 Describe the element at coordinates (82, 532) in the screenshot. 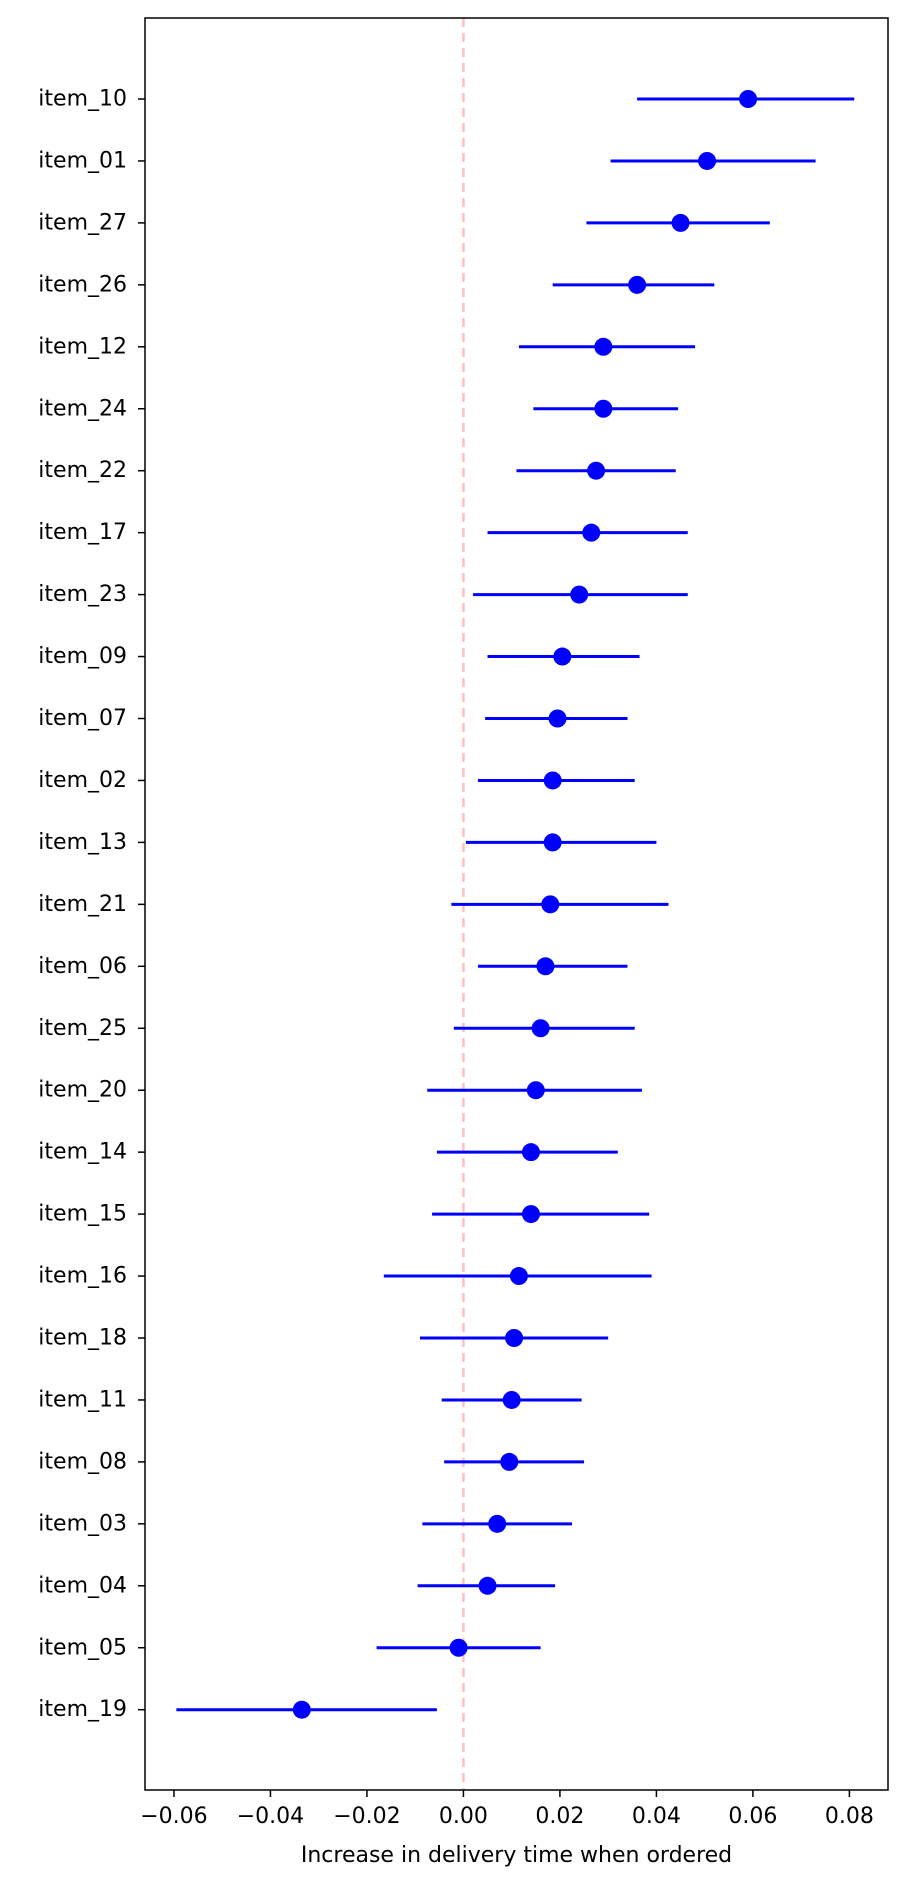

I see `ytick-label-item_17: item_17` at that location.